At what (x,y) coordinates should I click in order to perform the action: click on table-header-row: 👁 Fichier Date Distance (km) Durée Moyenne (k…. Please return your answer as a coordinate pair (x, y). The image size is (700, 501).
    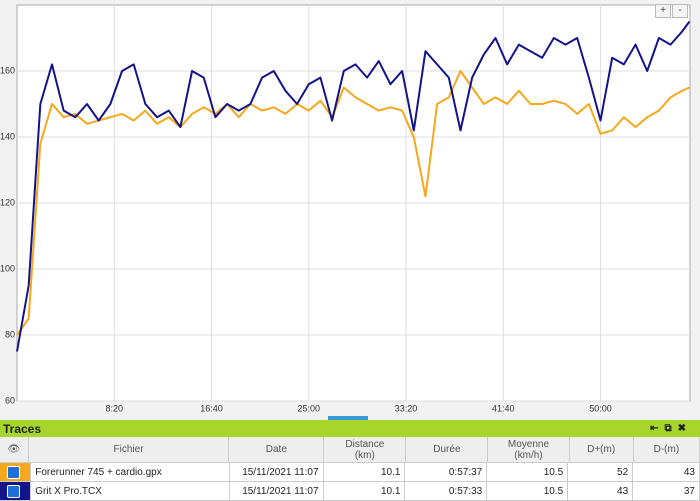
    Looking at the image, I should click on (350, 450).